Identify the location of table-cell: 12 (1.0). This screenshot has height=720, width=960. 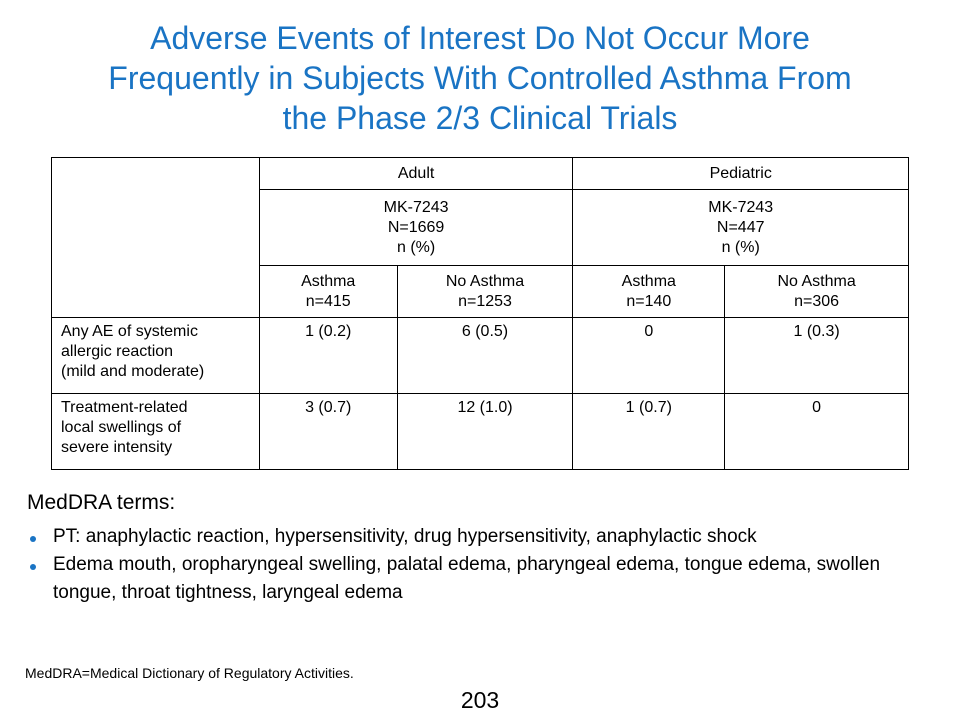
(485, 431).